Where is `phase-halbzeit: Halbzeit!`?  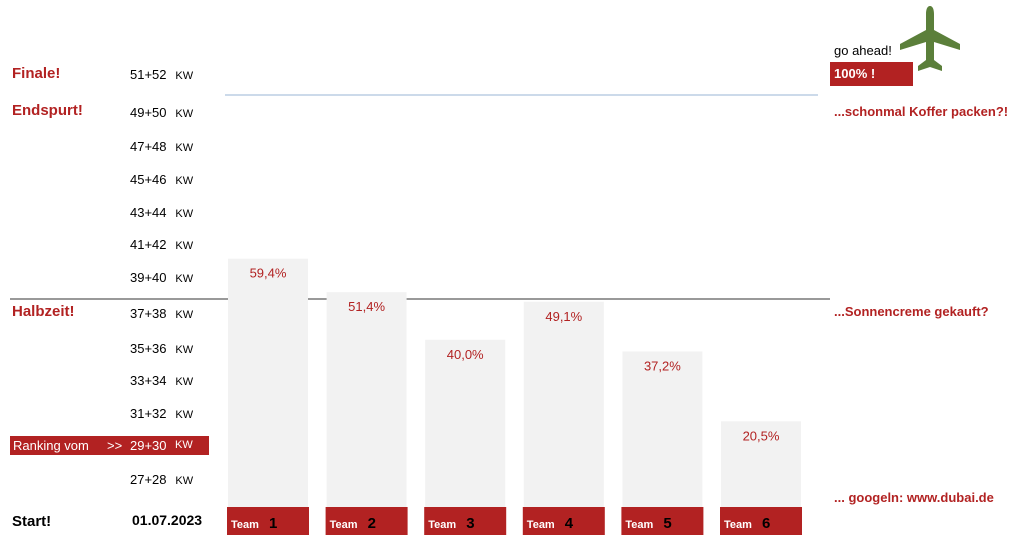
phase-halbzeit: Halbzeit! is located at coordinates (43, 311).